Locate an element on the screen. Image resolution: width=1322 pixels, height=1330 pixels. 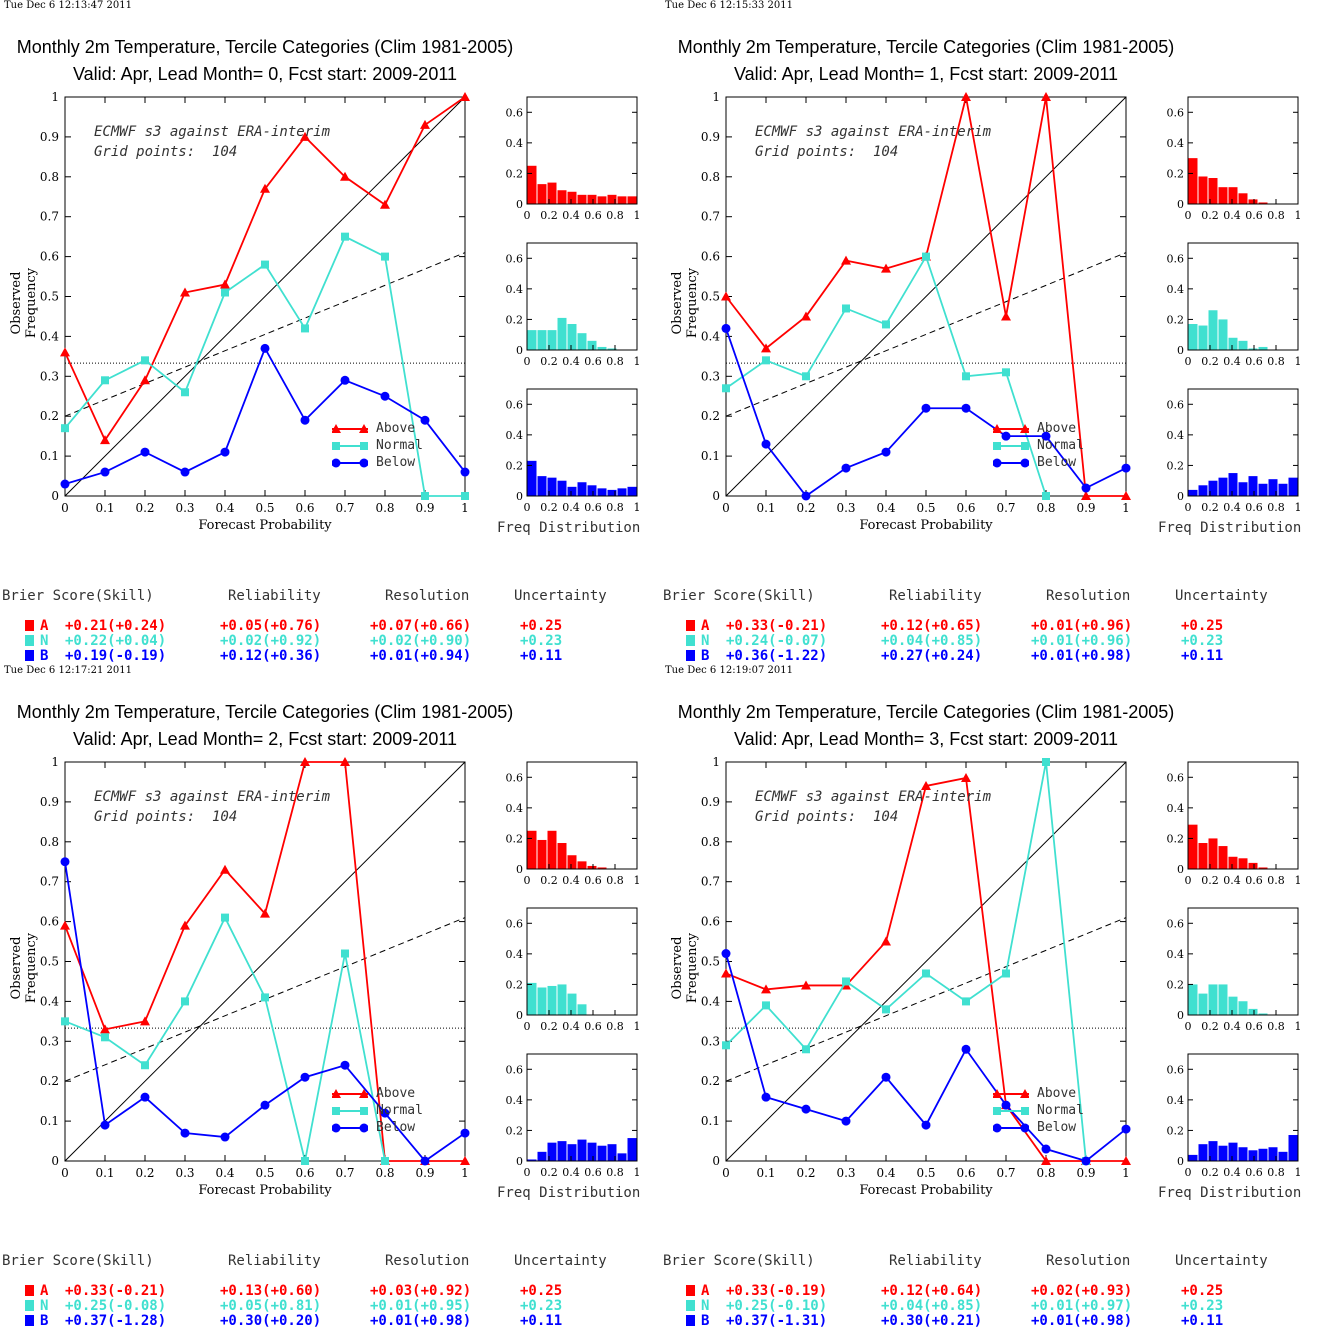
score-value: +0.25 is located at coordinates (1202, 1291).